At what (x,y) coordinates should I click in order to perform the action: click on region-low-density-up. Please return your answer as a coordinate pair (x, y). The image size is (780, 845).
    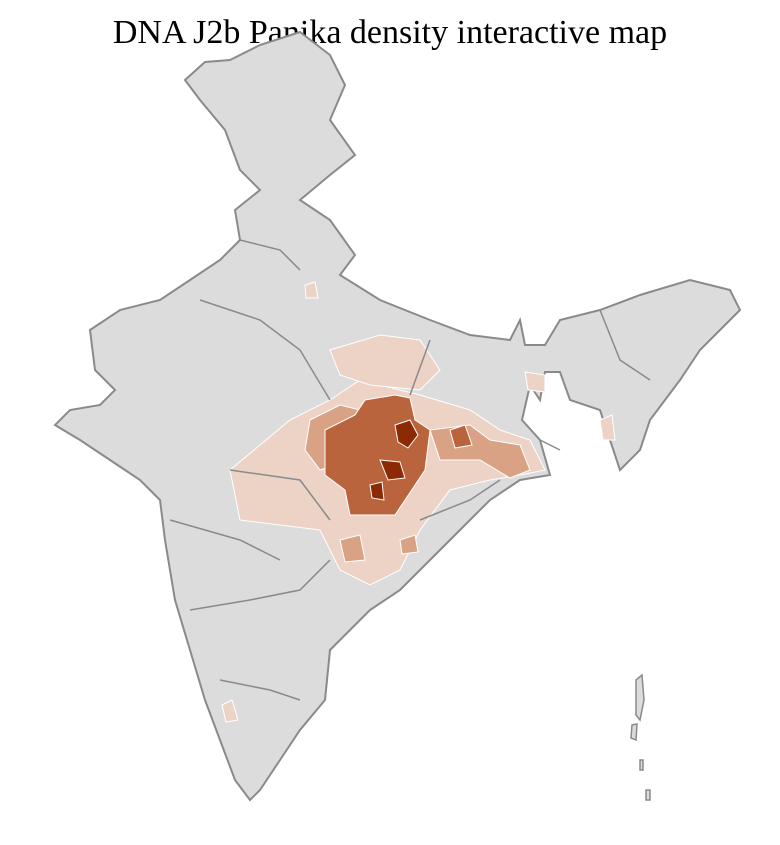
    Looking at the image, I should click on (311, 290).